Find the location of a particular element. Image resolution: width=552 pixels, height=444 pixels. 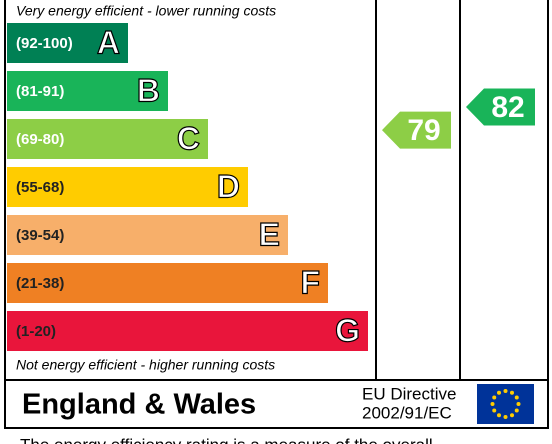

band-range: (92-100) is located at coordinates (44, 43).